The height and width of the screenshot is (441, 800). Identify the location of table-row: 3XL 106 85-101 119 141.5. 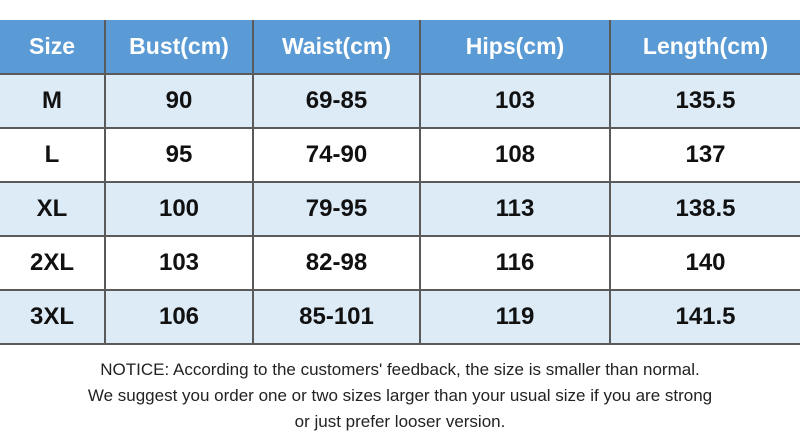
(400, 317).